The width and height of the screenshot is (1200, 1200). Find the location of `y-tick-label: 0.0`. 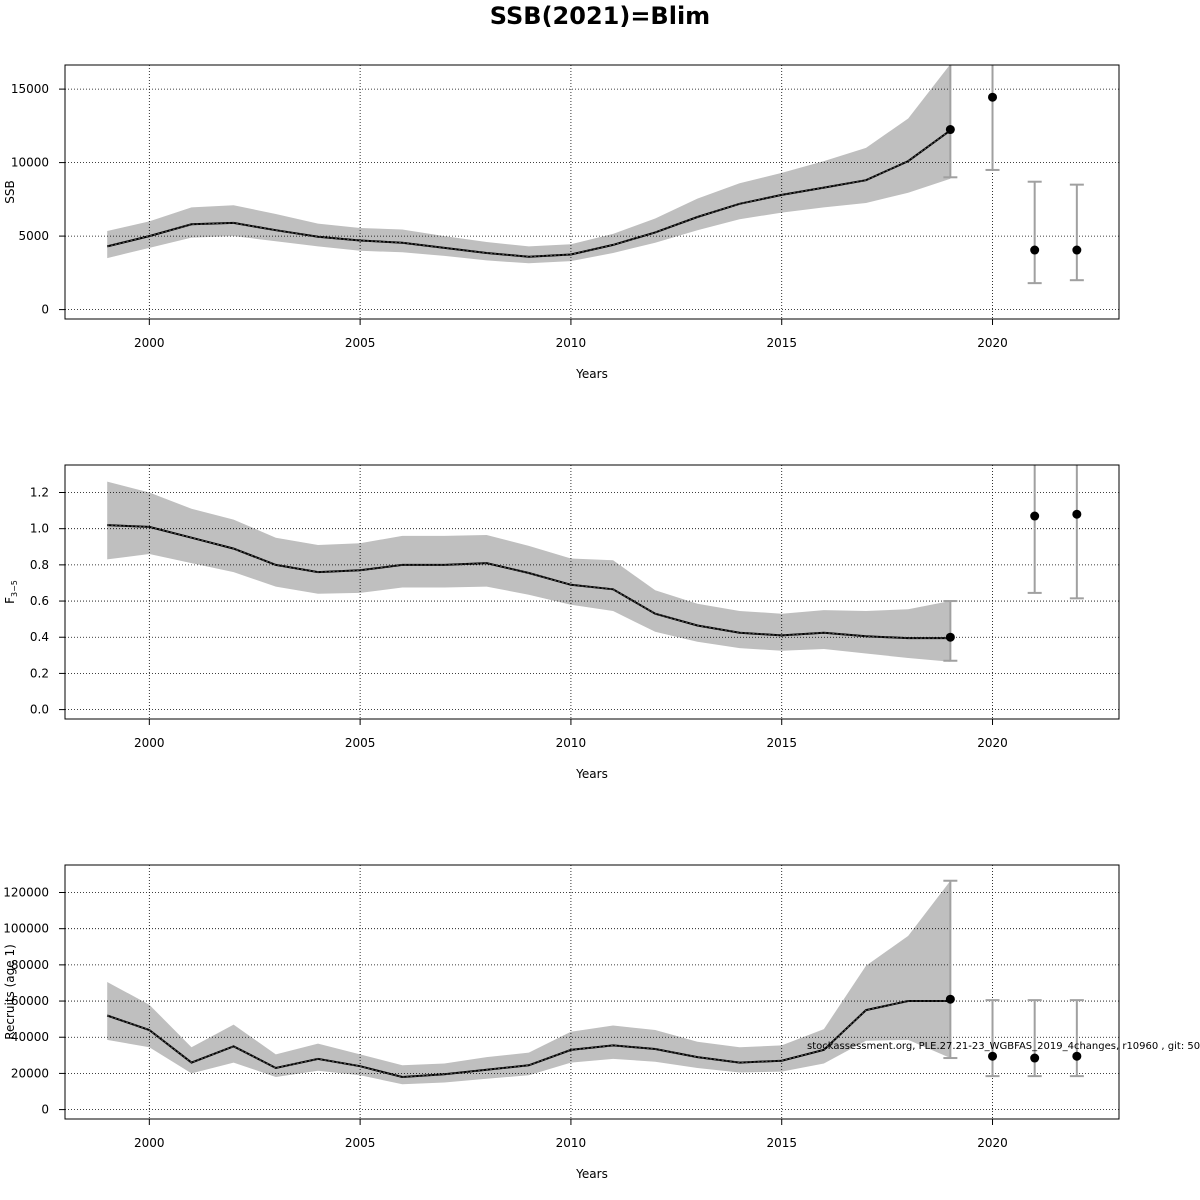

y-tick-label: 0.0 is located at coordinates (39, 710).